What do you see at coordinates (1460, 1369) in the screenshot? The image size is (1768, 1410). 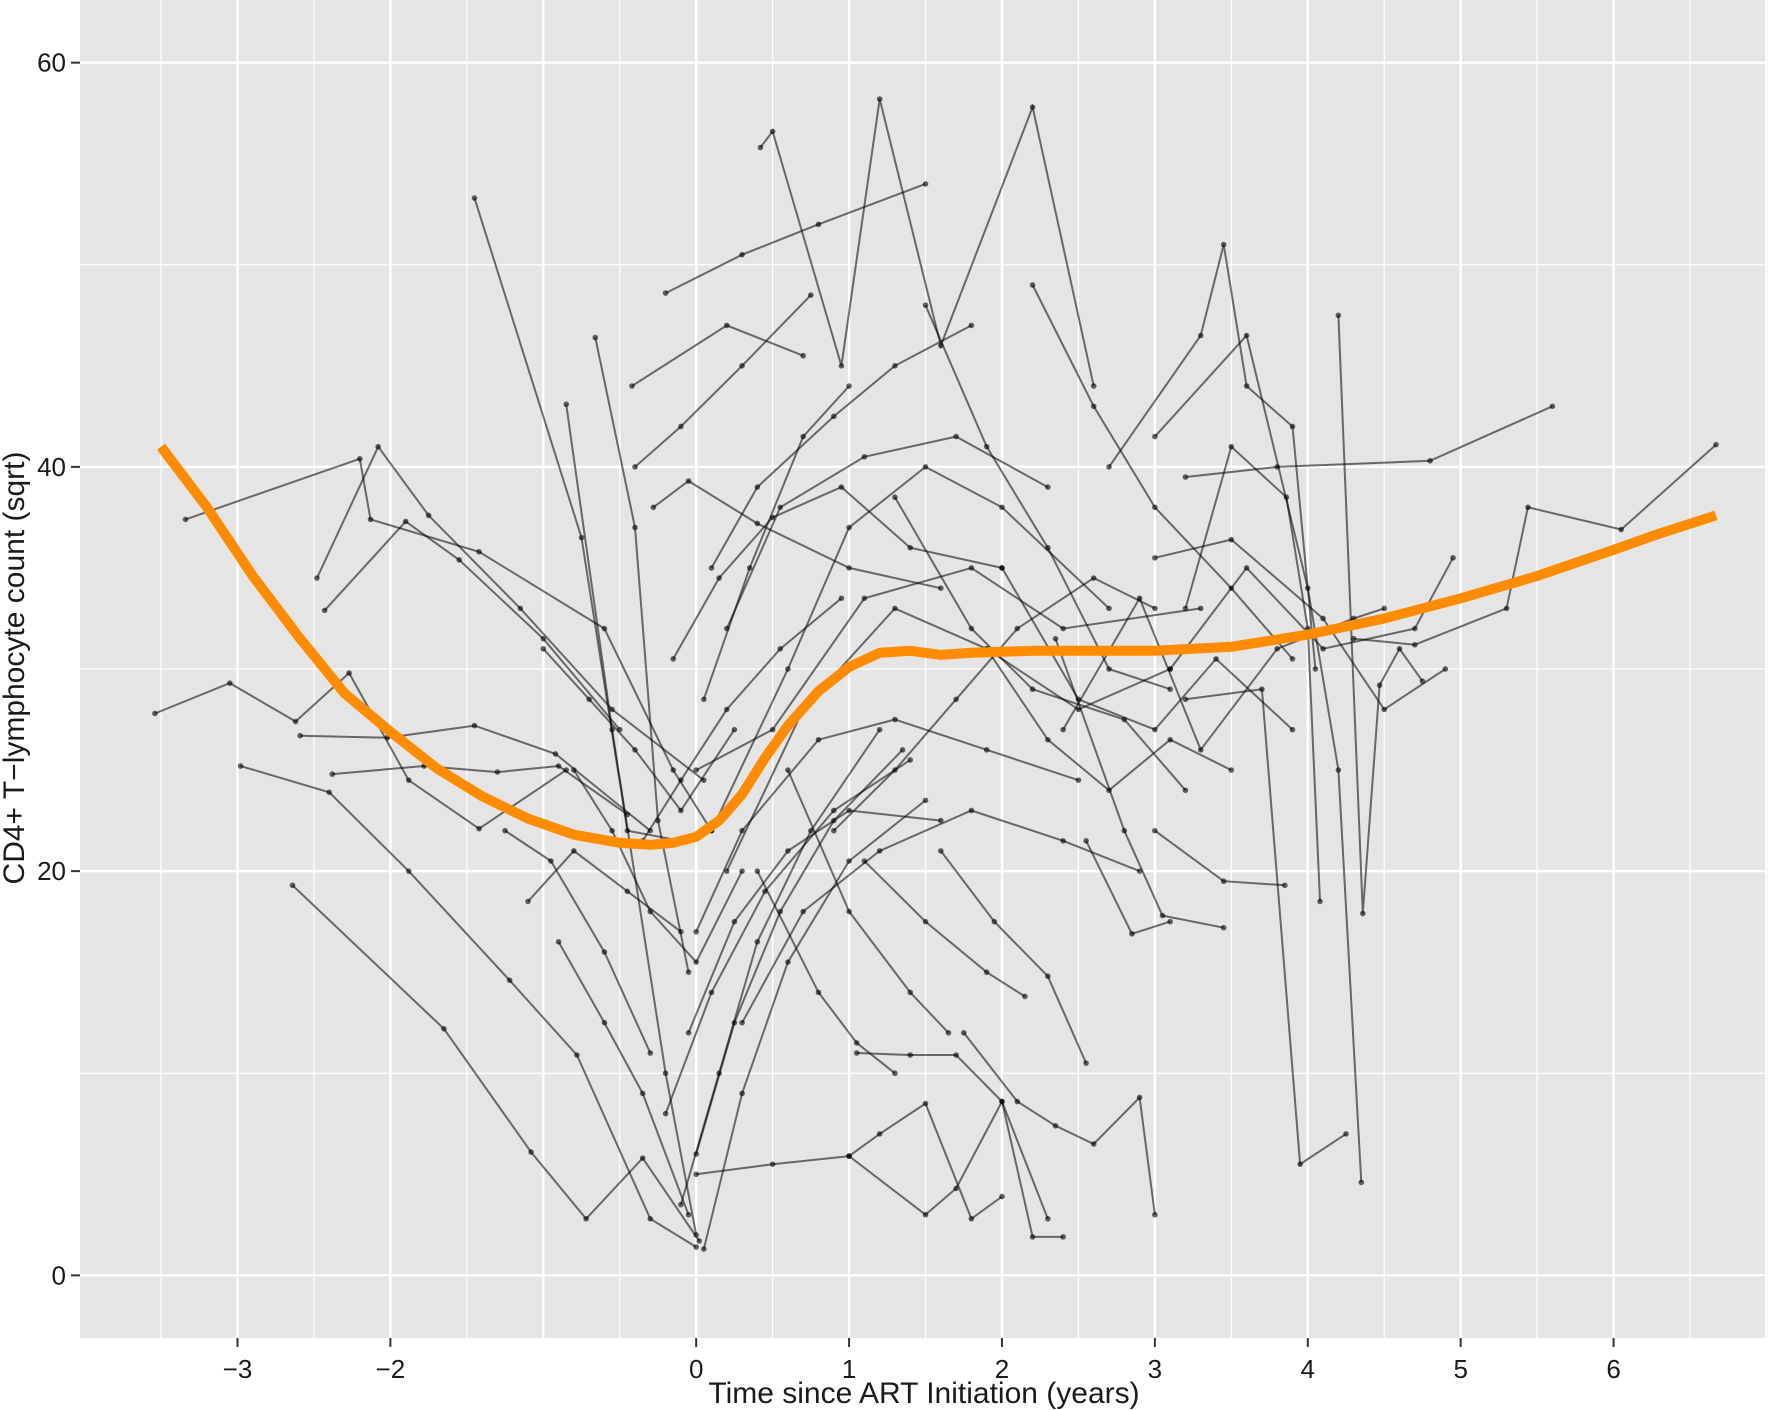 I see `x-tick-label: 5` at bounding box center [1460, 1369].